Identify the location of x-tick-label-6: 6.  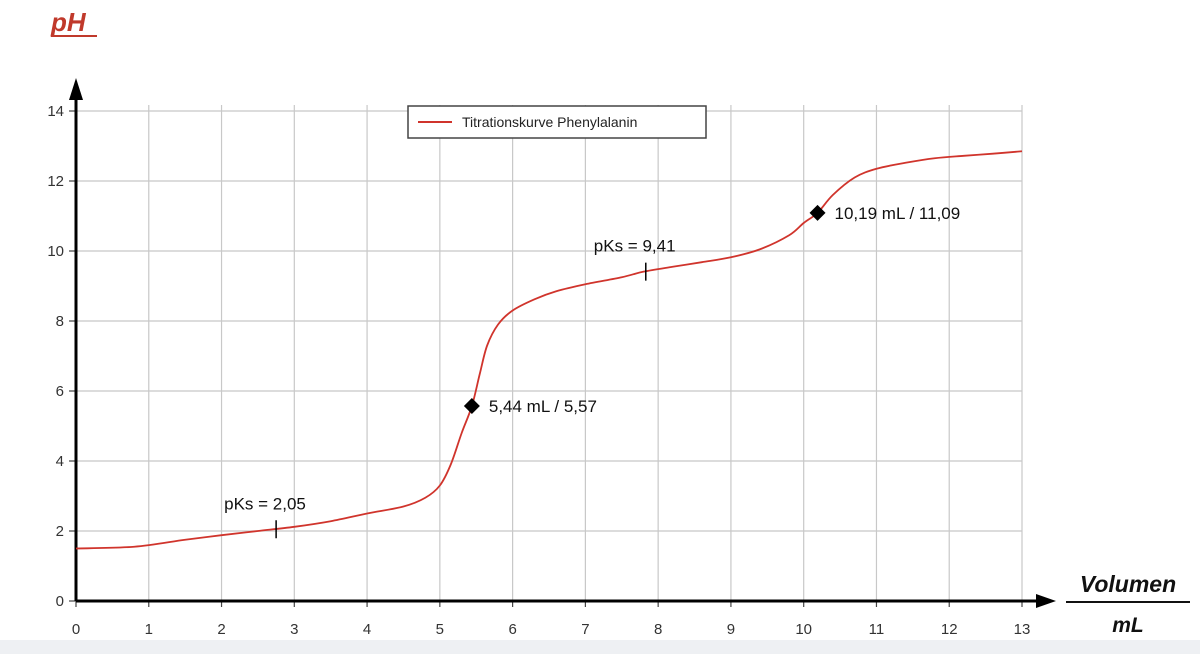
(512, 629).